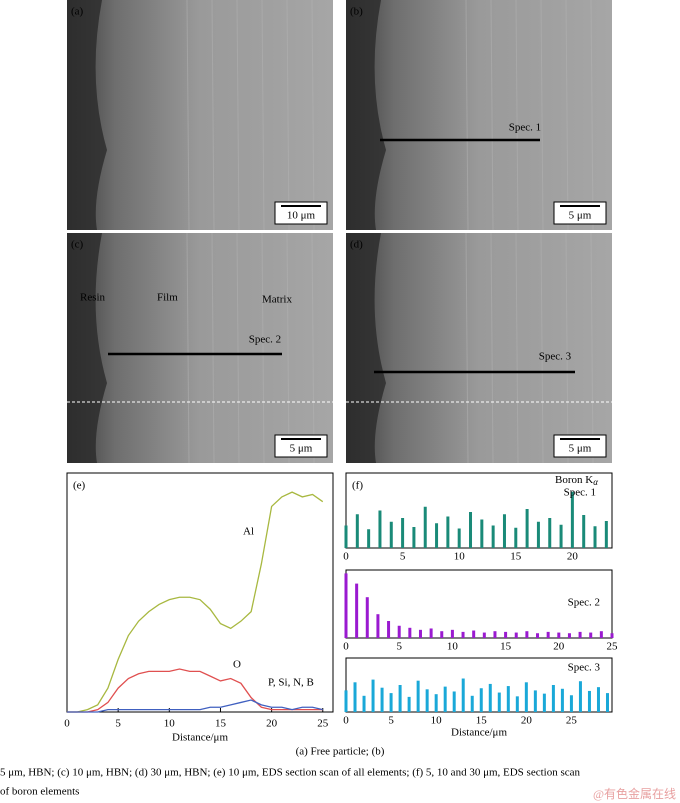 This screenshot has height=803, width=680. I want to click on series-label: P, Si, N, B, so click(291, 683).